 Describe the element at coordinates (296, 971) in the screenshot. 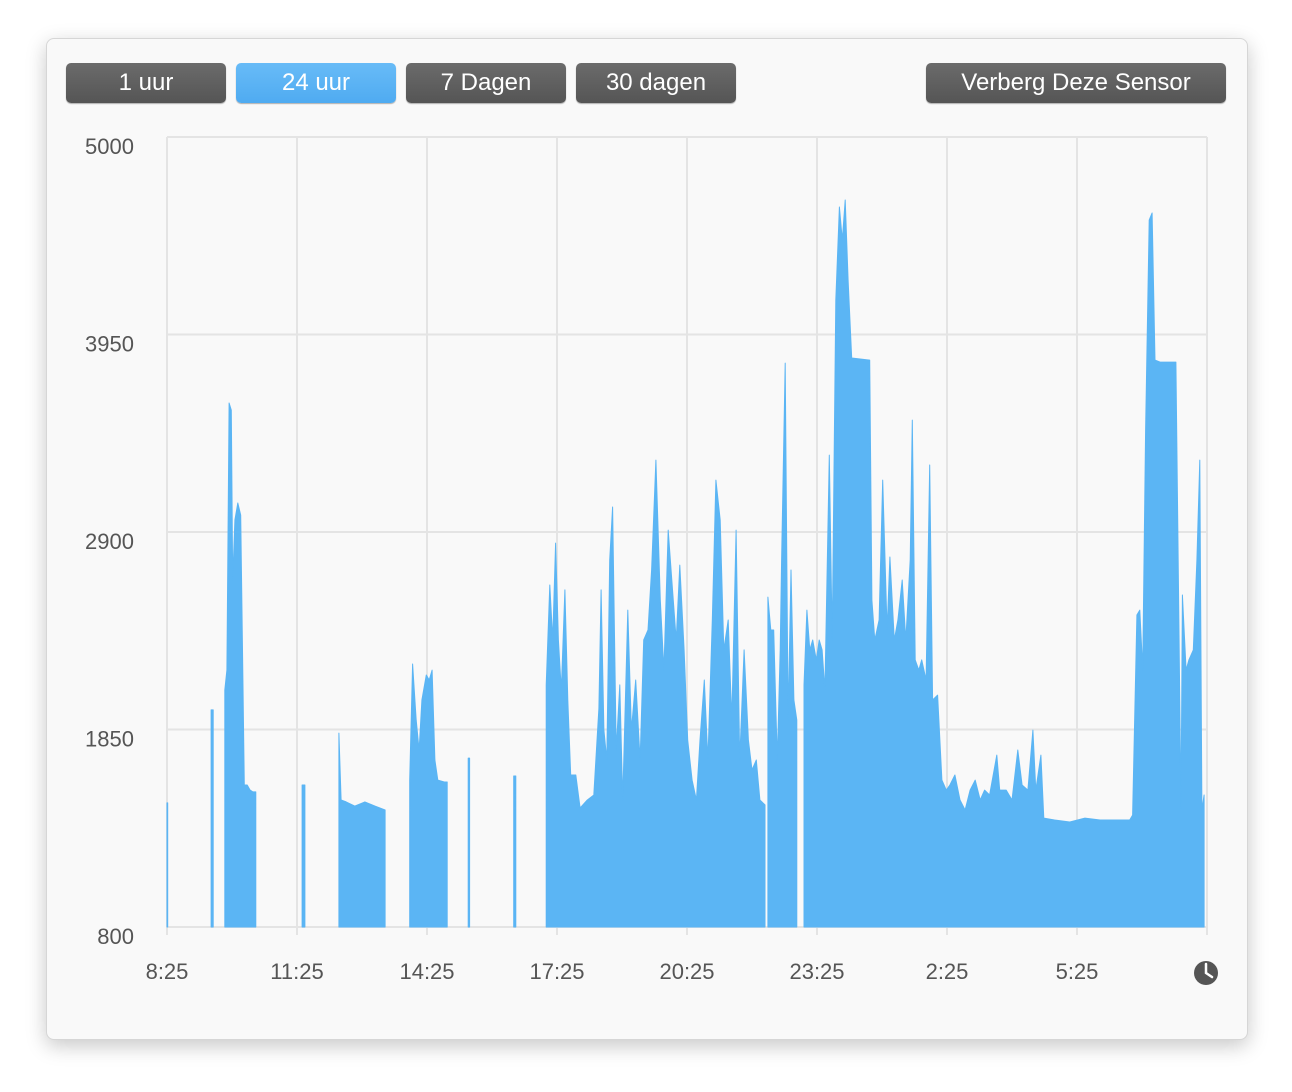

I see `x-tick-label: 11:25` at that location.